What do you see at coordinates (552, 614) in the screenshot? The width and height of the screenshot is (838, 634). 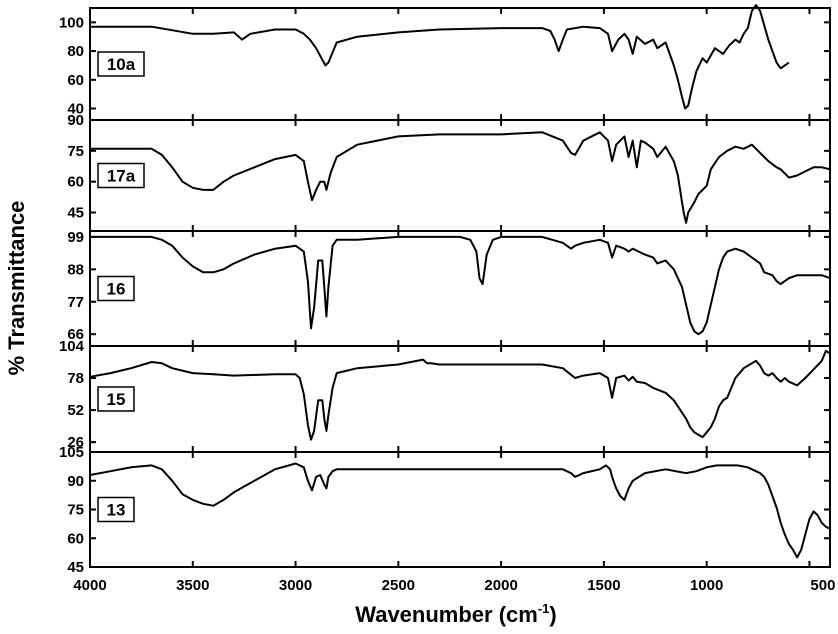 I see `x-axis-title-close: )` at bounding box center [552, 614].